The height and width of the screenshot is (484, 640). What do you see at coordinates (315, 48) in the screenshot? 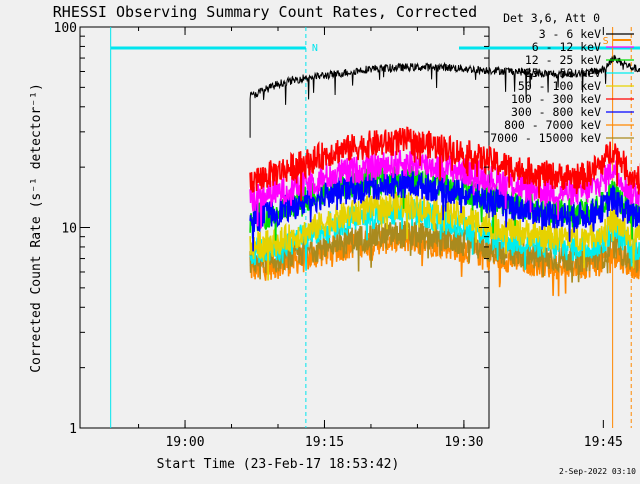
I see `marker-label-n: N` at bounding box center [315, 48].